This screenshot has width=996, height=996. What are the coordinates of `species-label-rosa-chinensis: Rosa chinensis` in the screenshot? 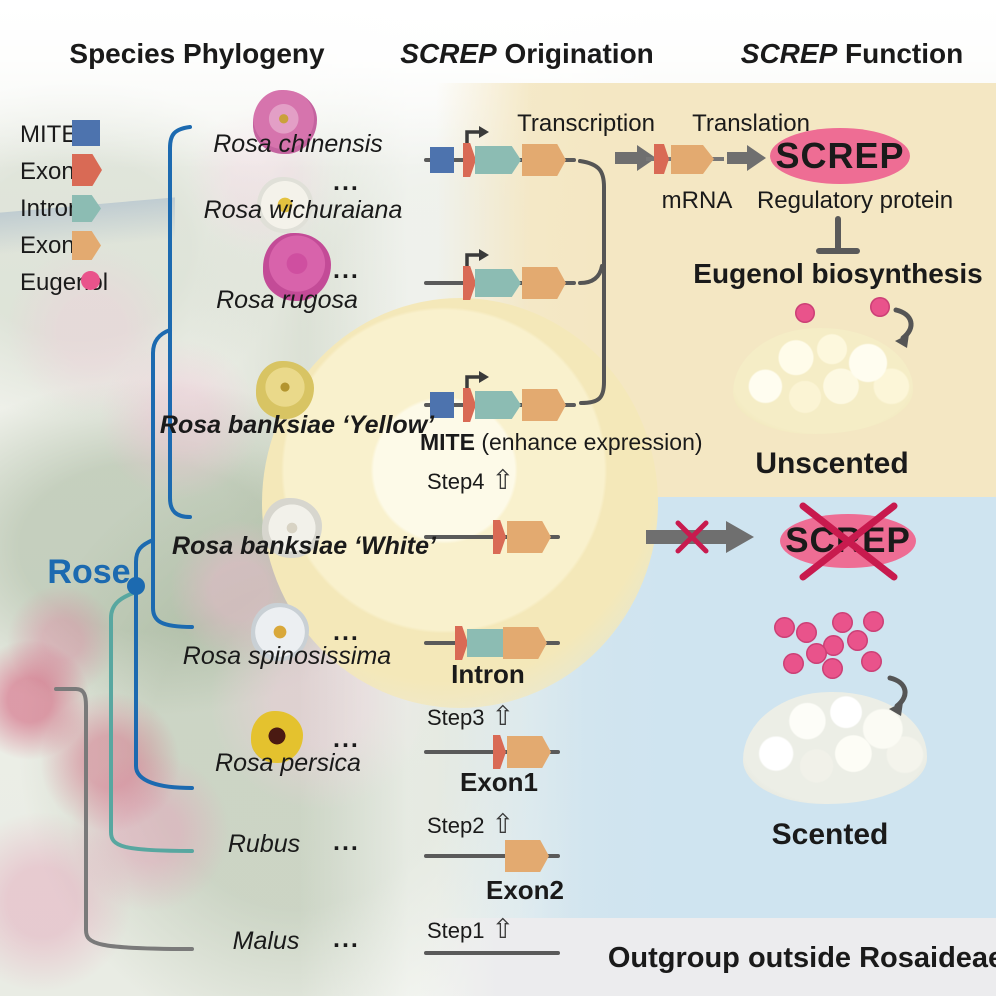 It's located at (298, 144).